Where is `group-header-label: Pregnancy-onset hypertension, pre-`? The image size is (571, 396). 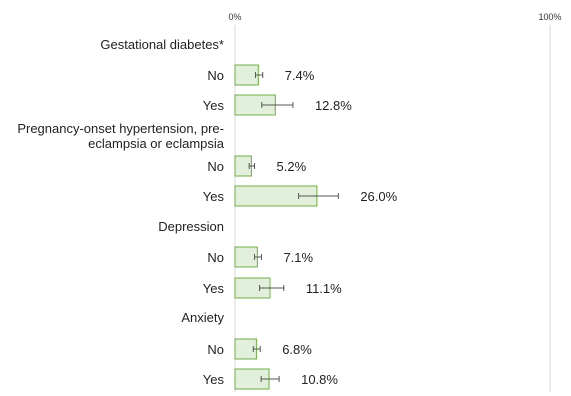 group-header-label: Pregnancy-onset hypertension, pre- is located at coordinates (120, 128).